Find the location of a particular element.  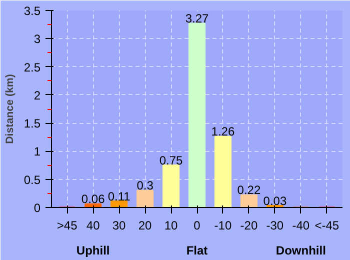

text: Flat is located at coordinates (197, 251).